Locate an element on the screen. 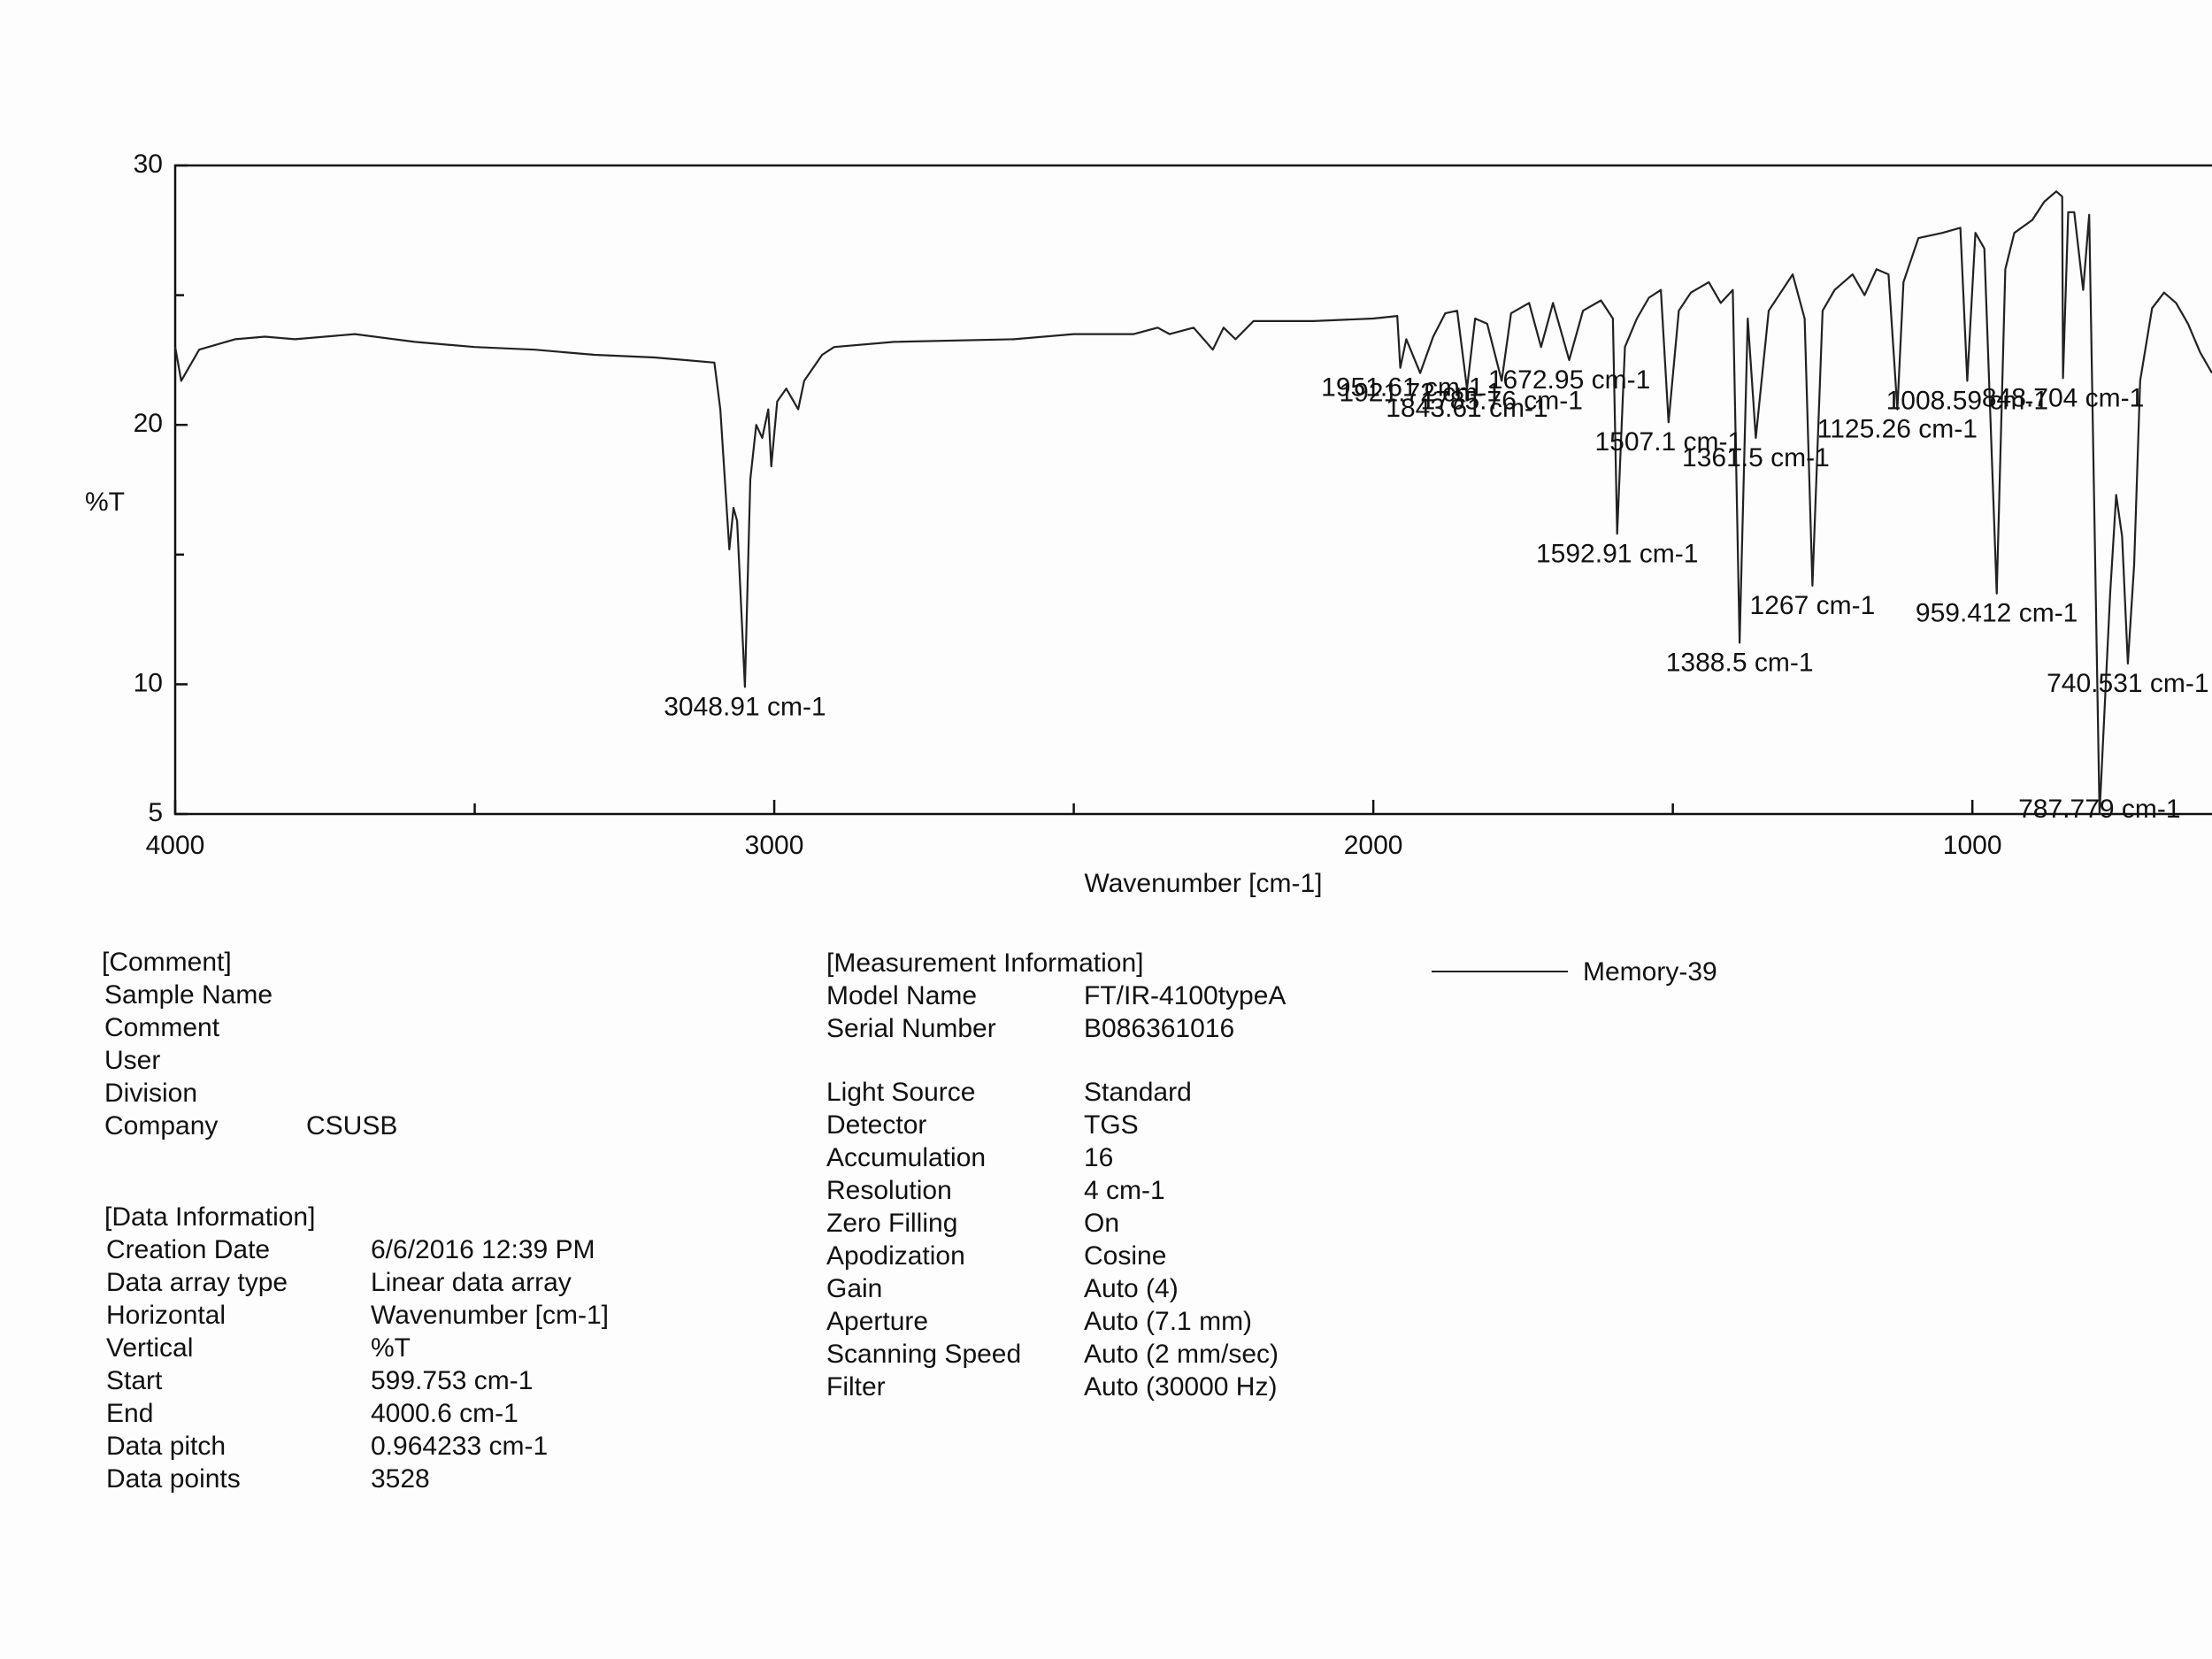  info-value: TGS is located at coordinates (1111, 1125).